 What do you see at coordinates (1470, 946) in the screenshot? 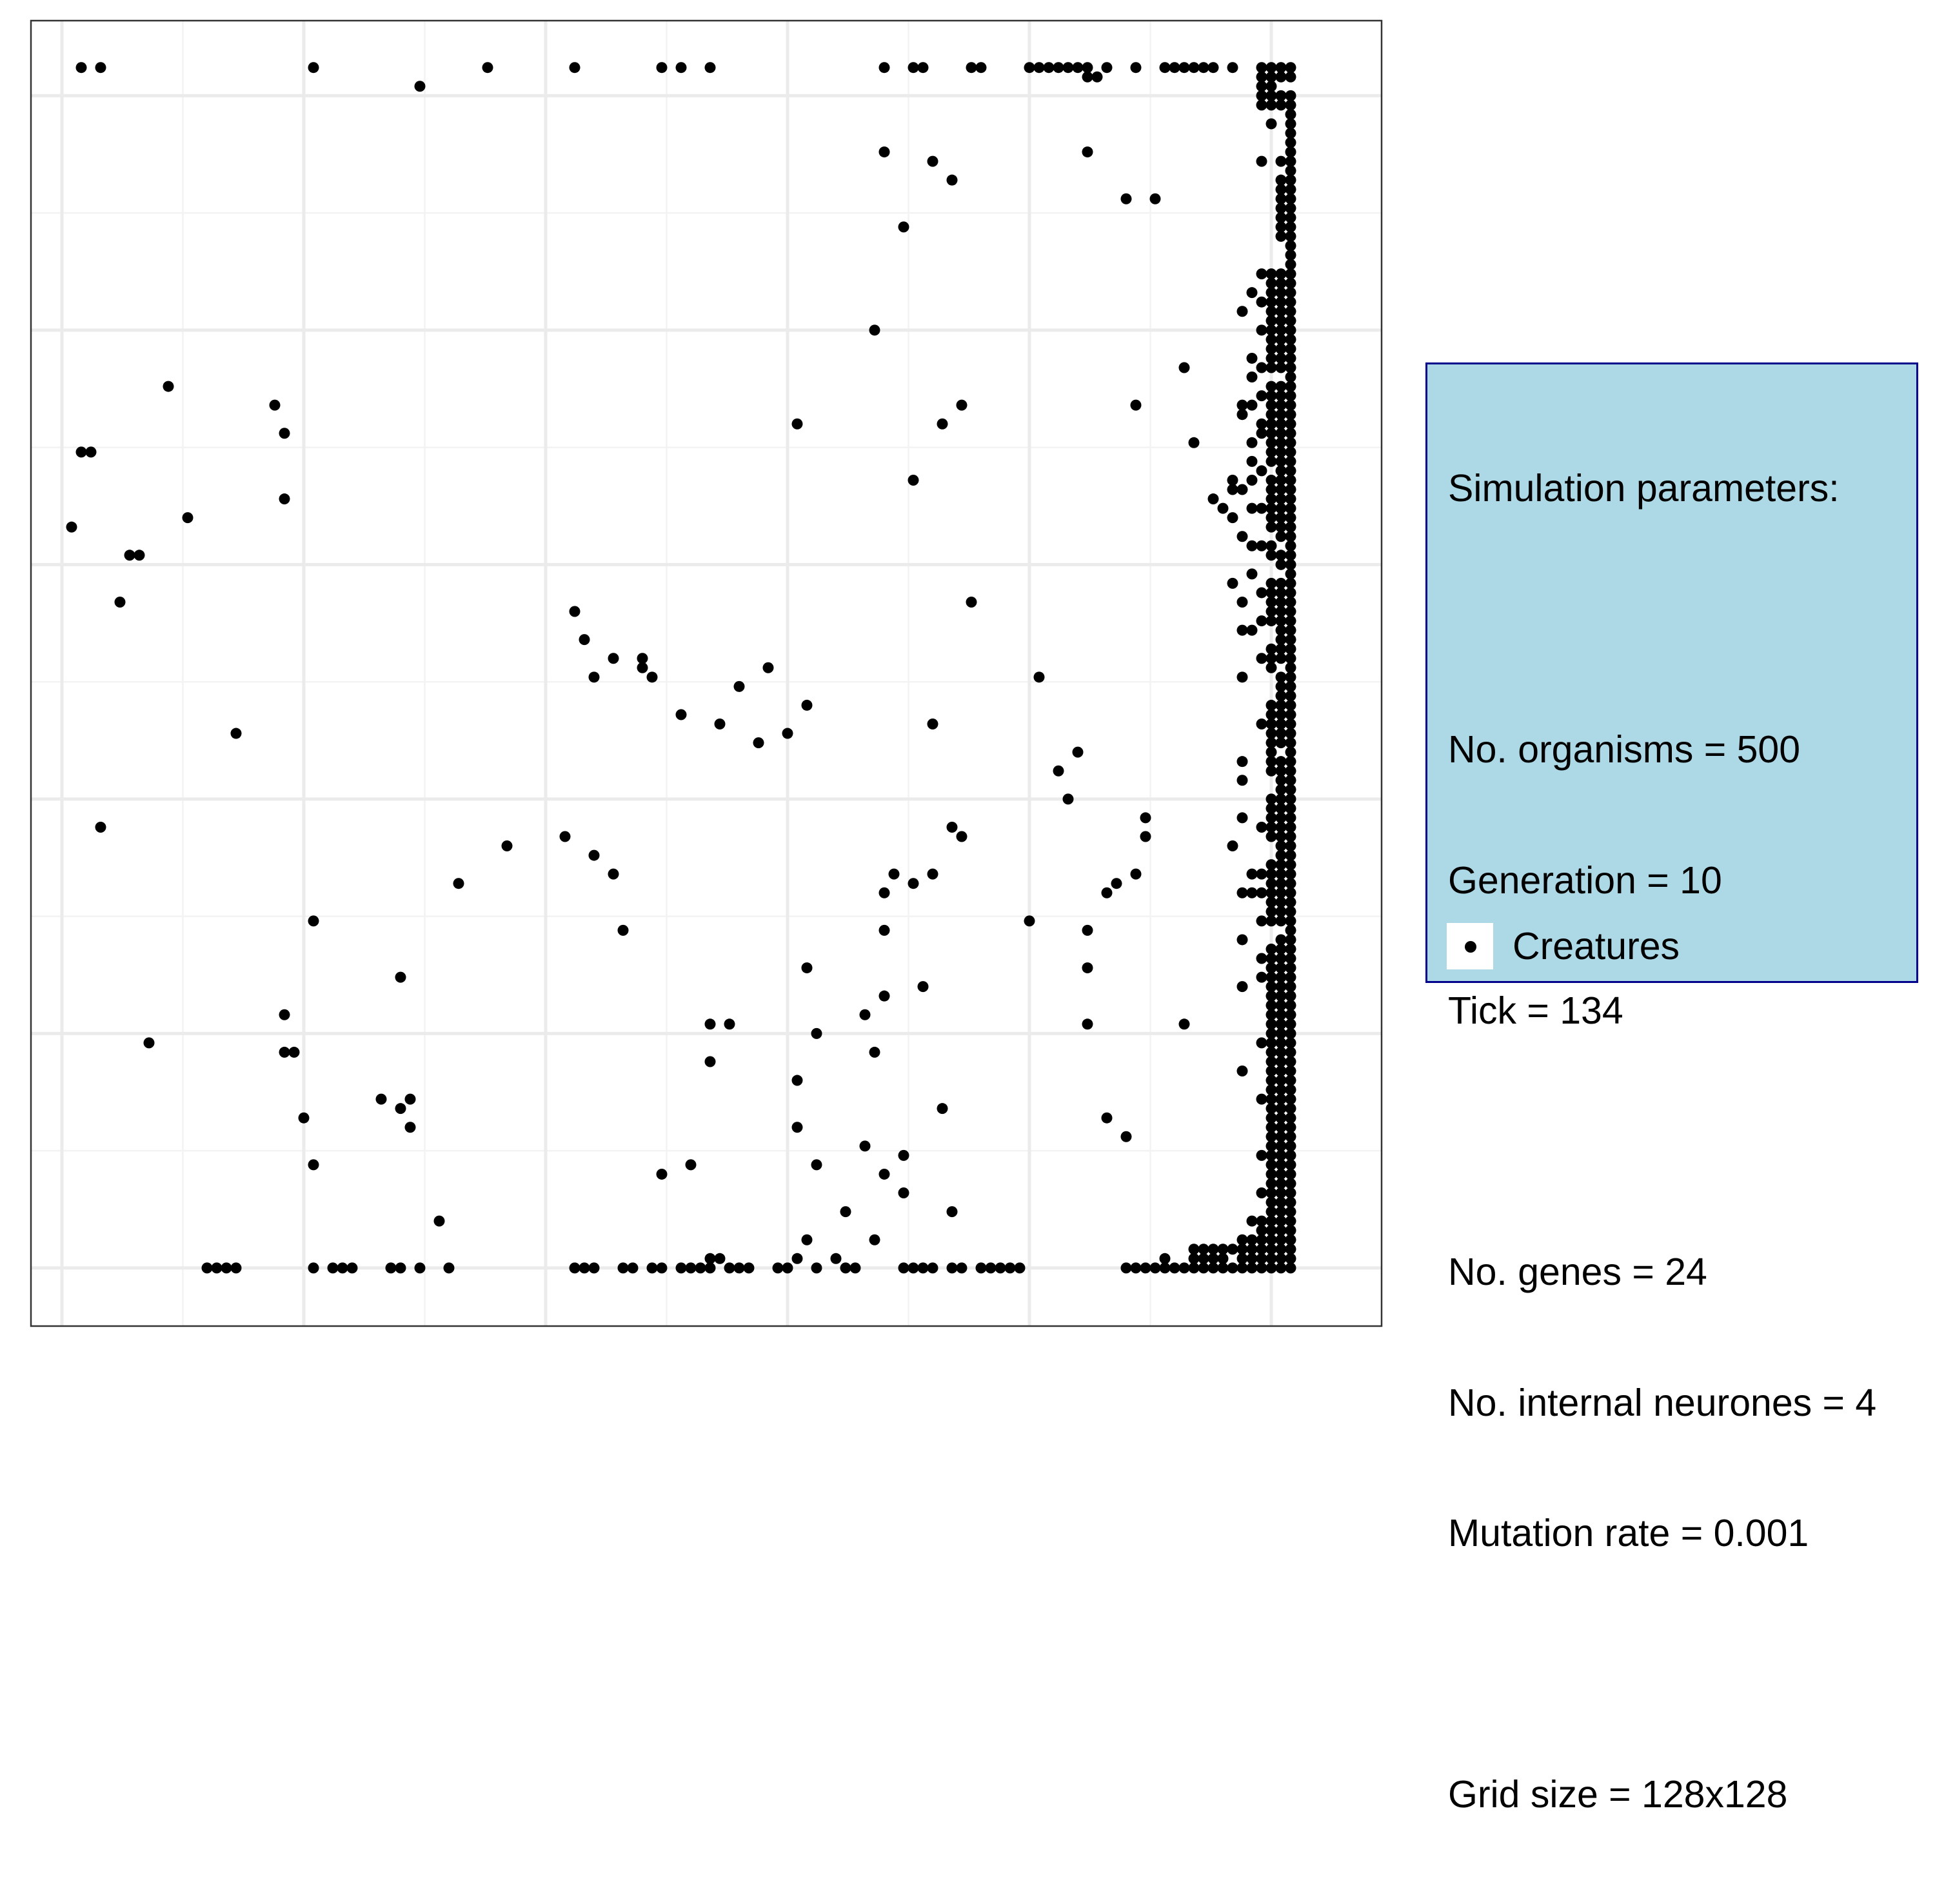
I see `legend-key` at bounding box center [1470, 946].